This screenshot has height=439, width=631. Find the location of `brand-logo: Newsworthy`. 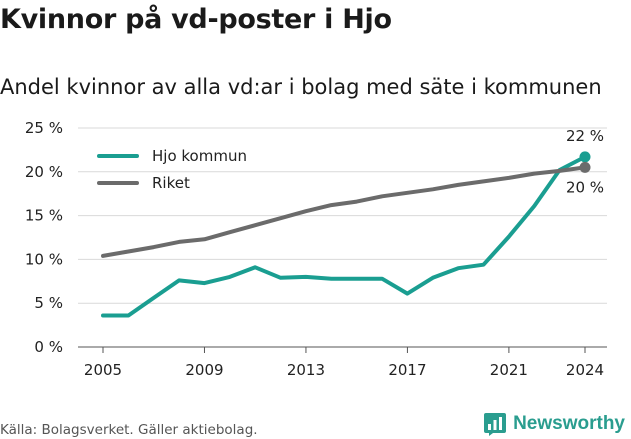

brand-logo: Newsworthy is located at coordinates (554, 424).